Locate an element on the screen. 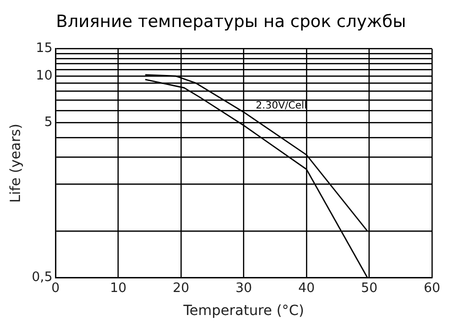 Image resolution: width=462 pixels, height=330 pixels. x-axis-title: Temperature (°C) is located at coordinates (243, 311).